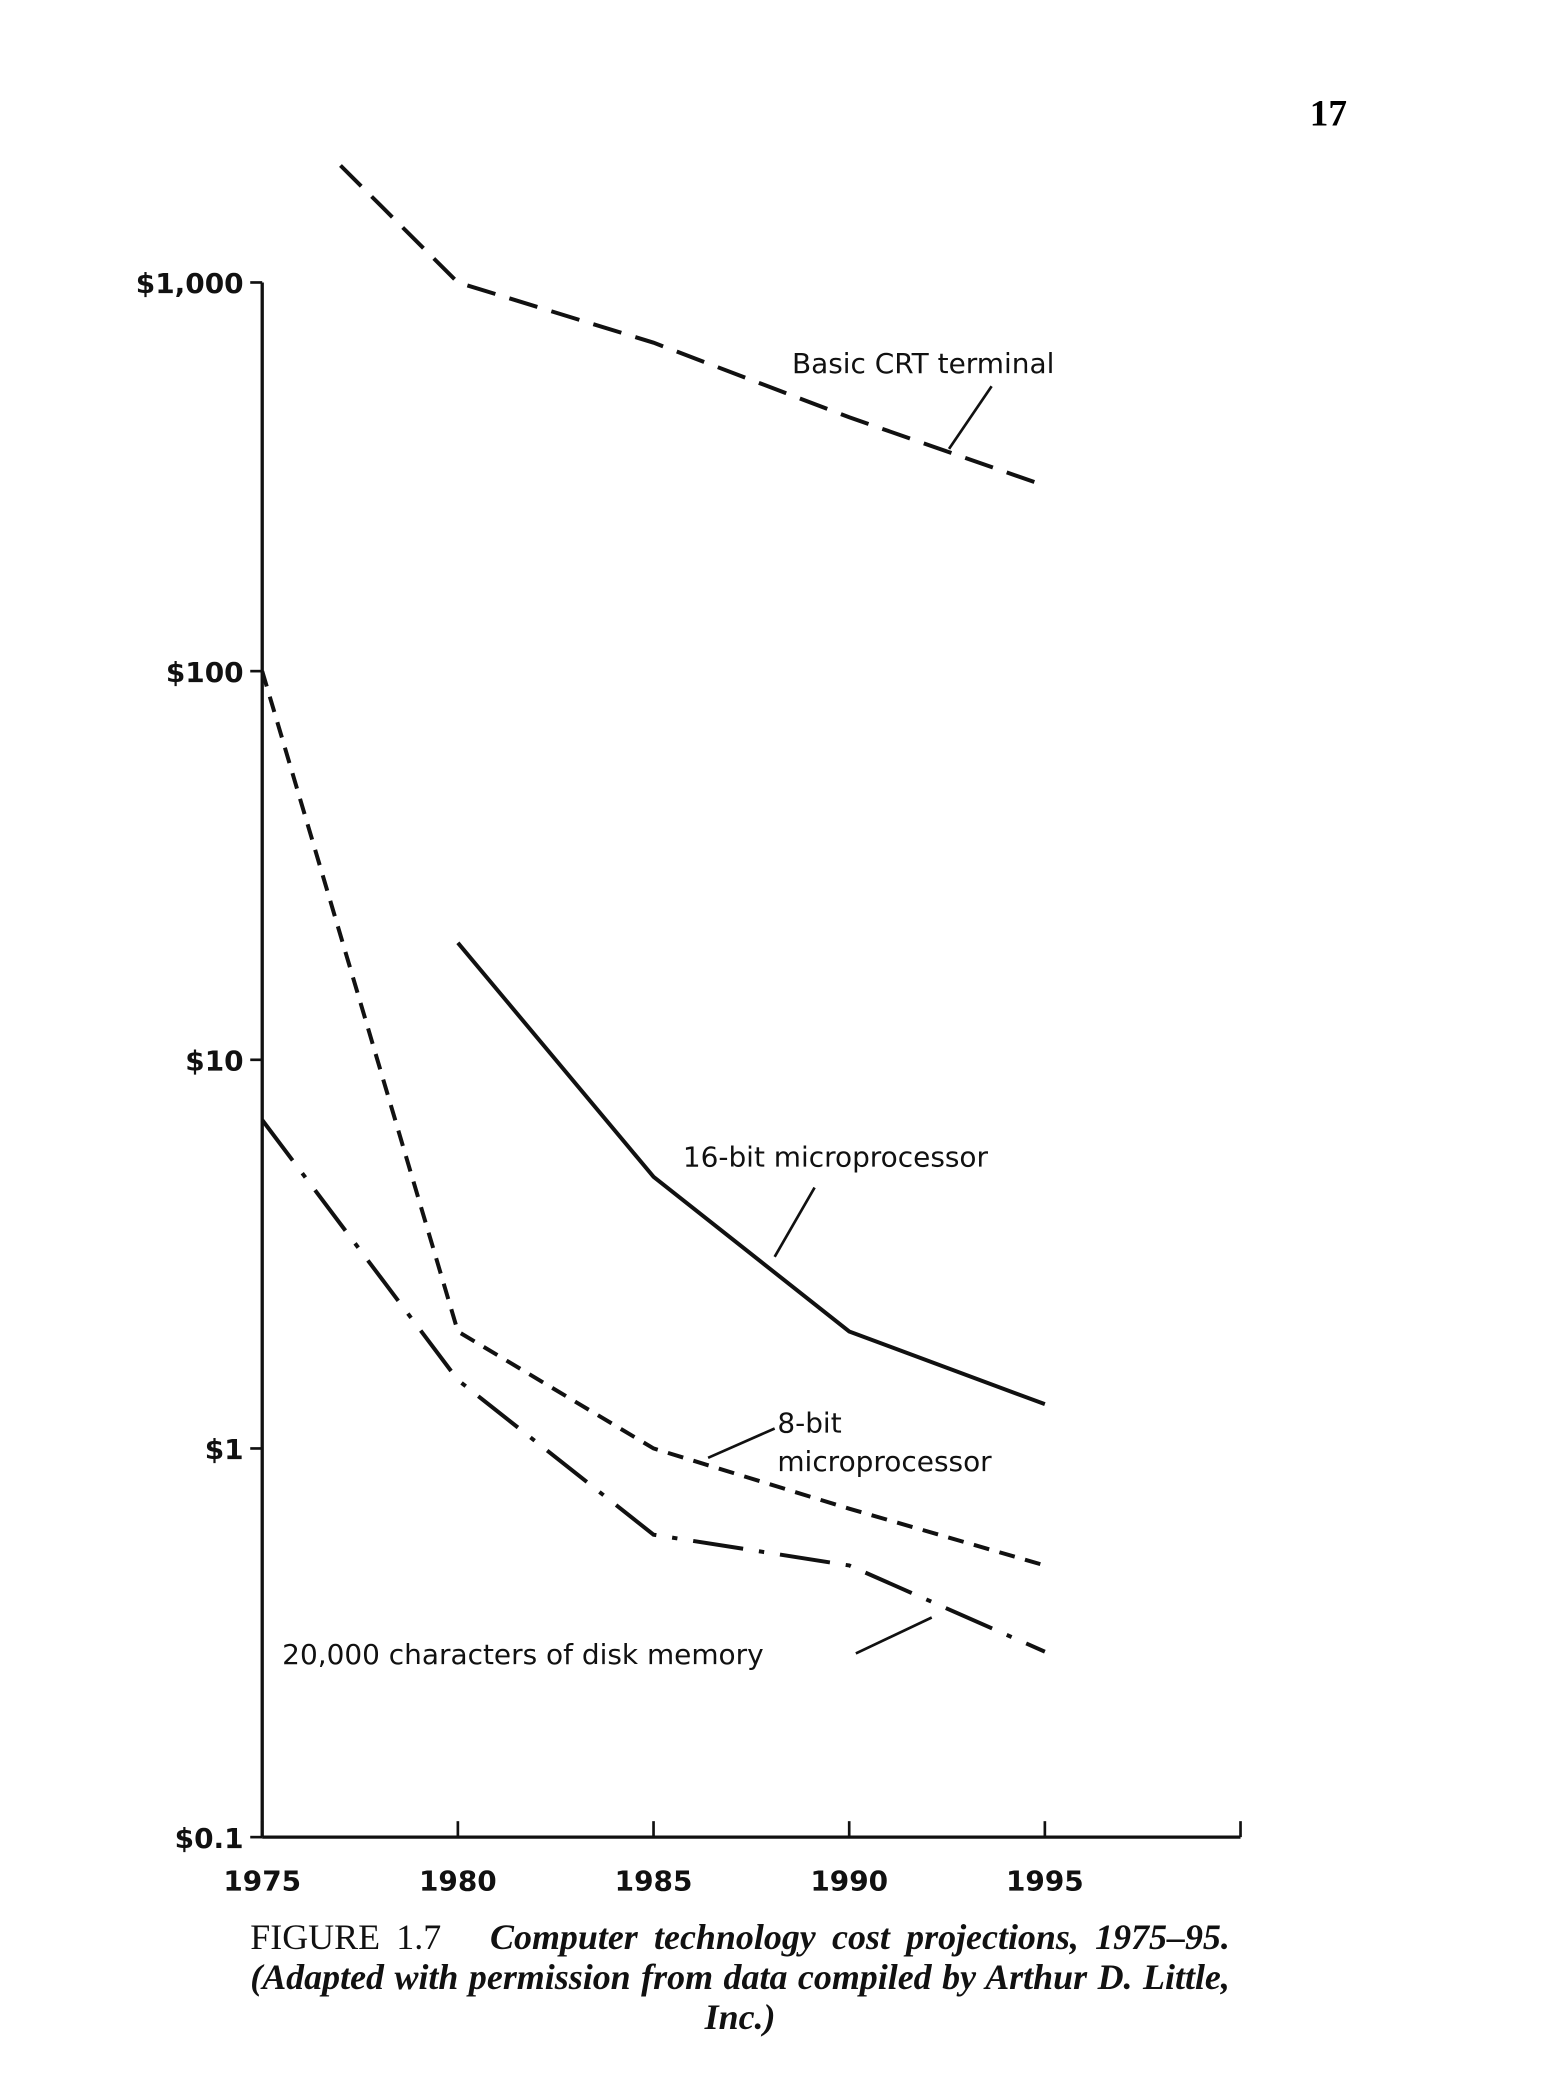 The image size is (1544, 2085). What do you see at coordinates (923, 363) in the screenshot?
I see `series-label: Basic CRT terminal` at bounding box center [923, 363].